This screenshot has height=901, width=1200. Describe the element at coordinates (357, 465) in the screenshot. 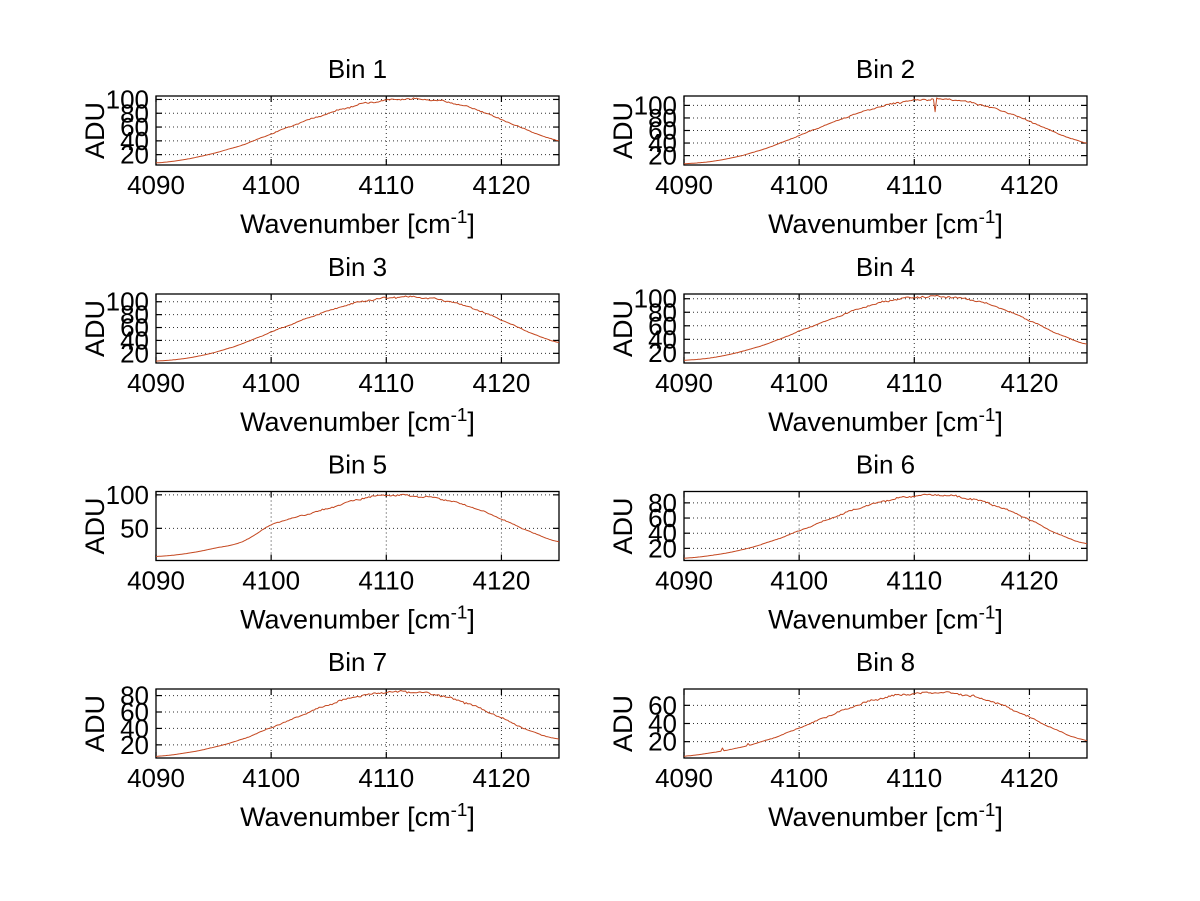

I see `subplot-title: Bin 5` at that location.